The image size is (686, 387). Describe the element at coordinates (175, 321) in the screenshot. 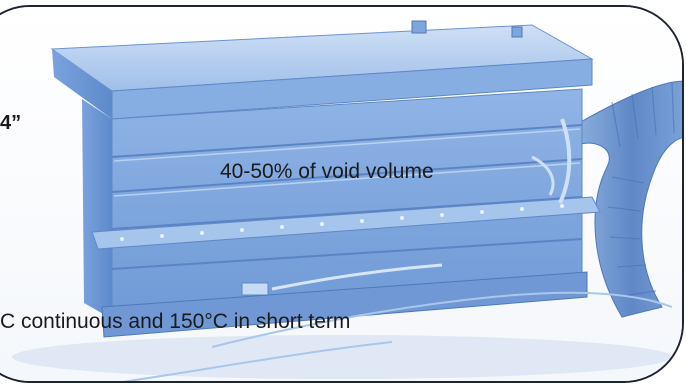

I see `overlay-text-3: C continuous and 150°C in short term` at that location.